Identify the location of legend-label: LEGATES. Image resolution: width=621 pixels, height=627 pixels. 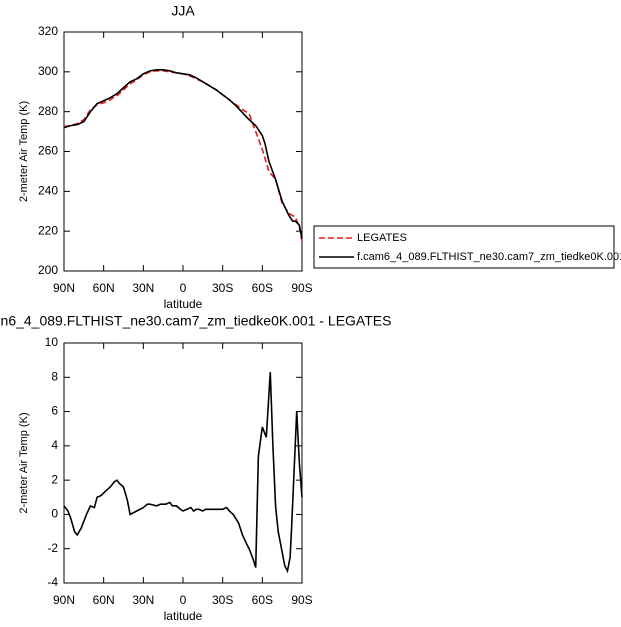
(382, 238).